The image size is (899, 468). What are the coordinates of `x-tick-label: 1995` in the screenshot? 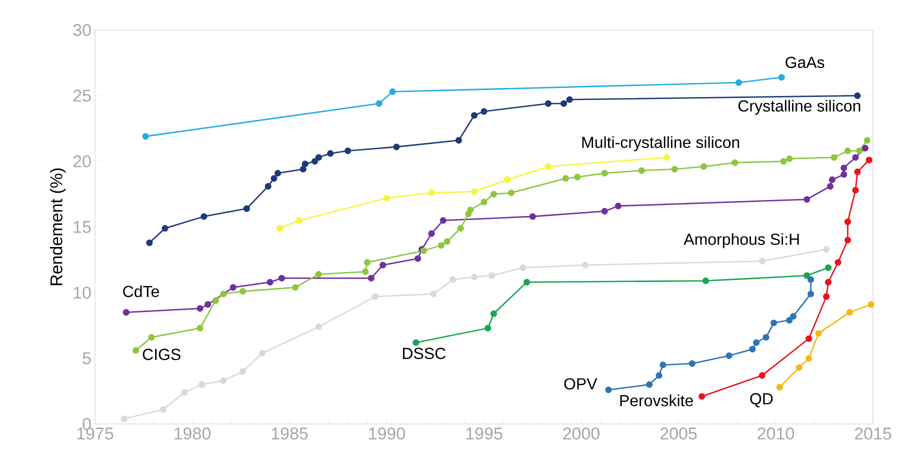 It's located at (484, 434).